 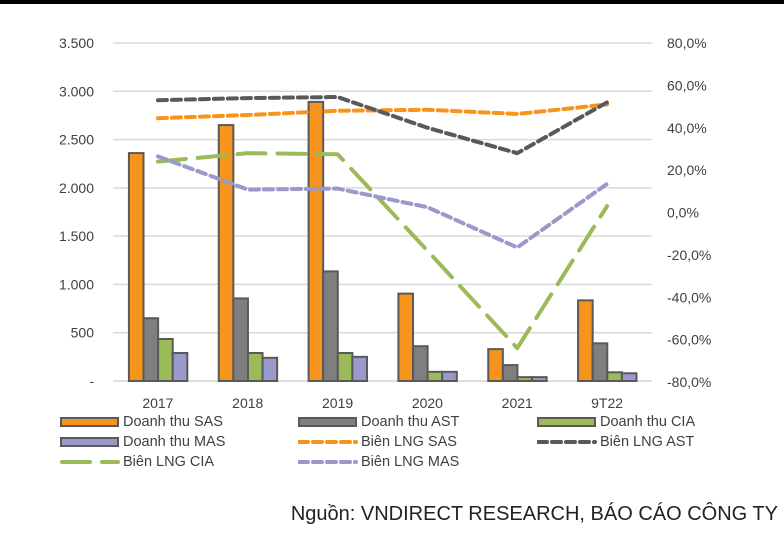 What do you see at coordinates (392, 2) in the screenshot?
I see `top-border-bar` at bounding box center [392, 2].